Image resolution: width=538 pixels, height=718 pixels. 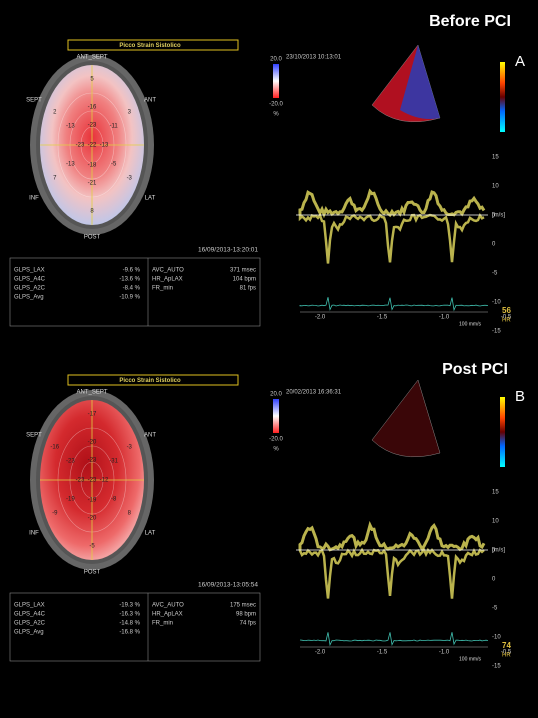 I want to click on y-tick-label: -10, so click(x=496, y=638).